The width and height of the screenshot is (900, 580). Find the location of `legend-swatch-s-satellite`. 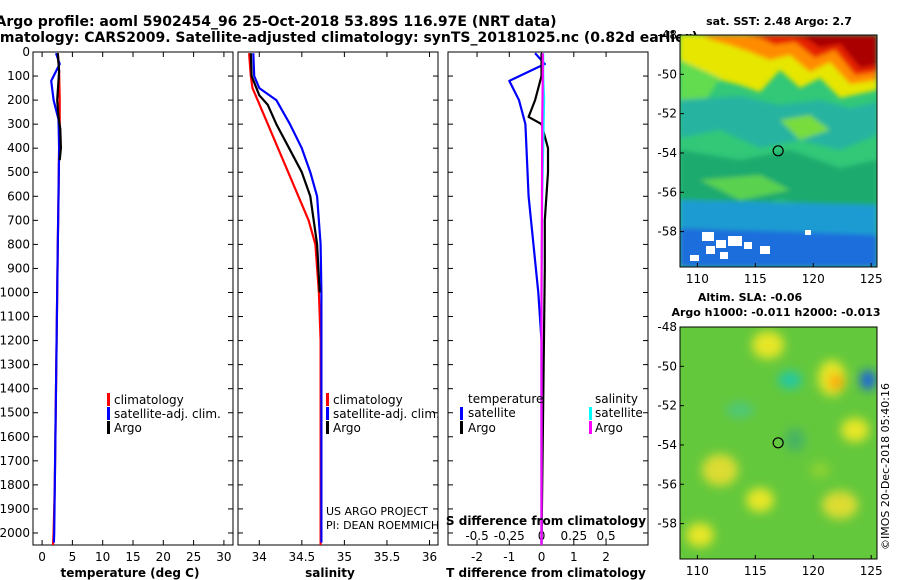

legend-swatch-s-satellite is located at coordinates (590, 413).